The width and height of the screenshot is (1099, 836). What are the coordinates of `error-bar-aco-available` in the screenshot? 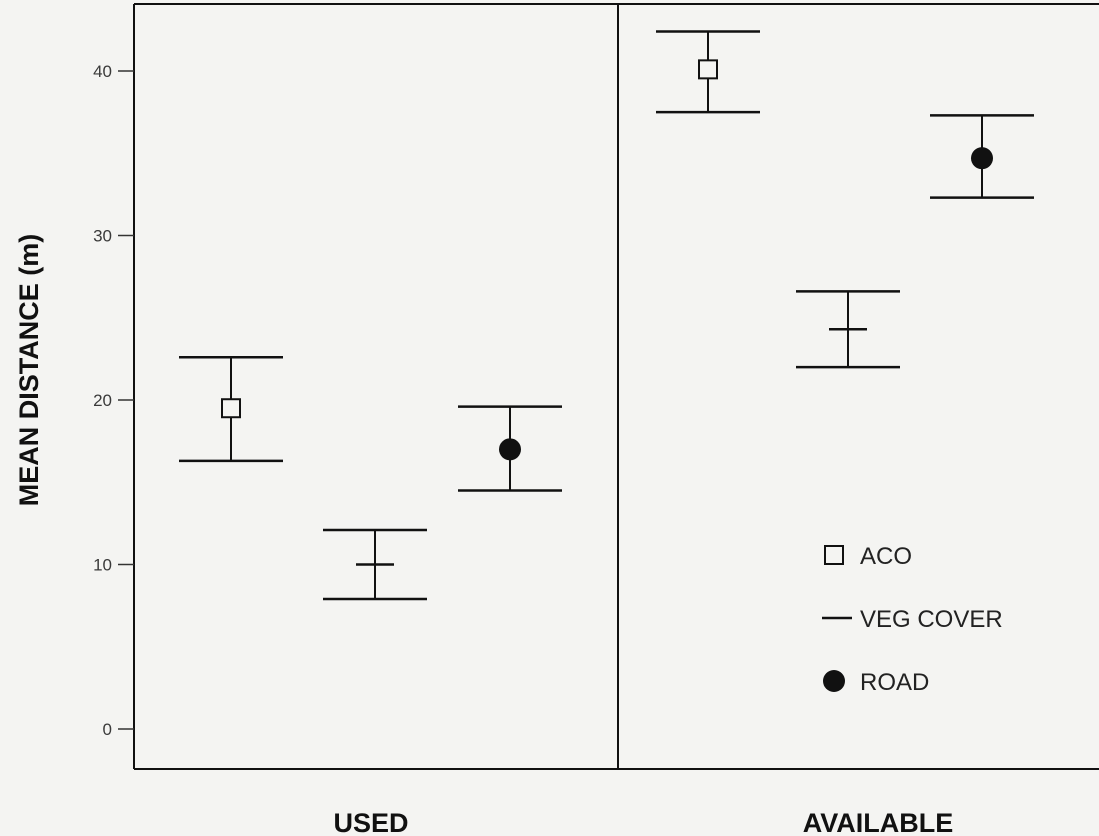 It's located at (708, 72).